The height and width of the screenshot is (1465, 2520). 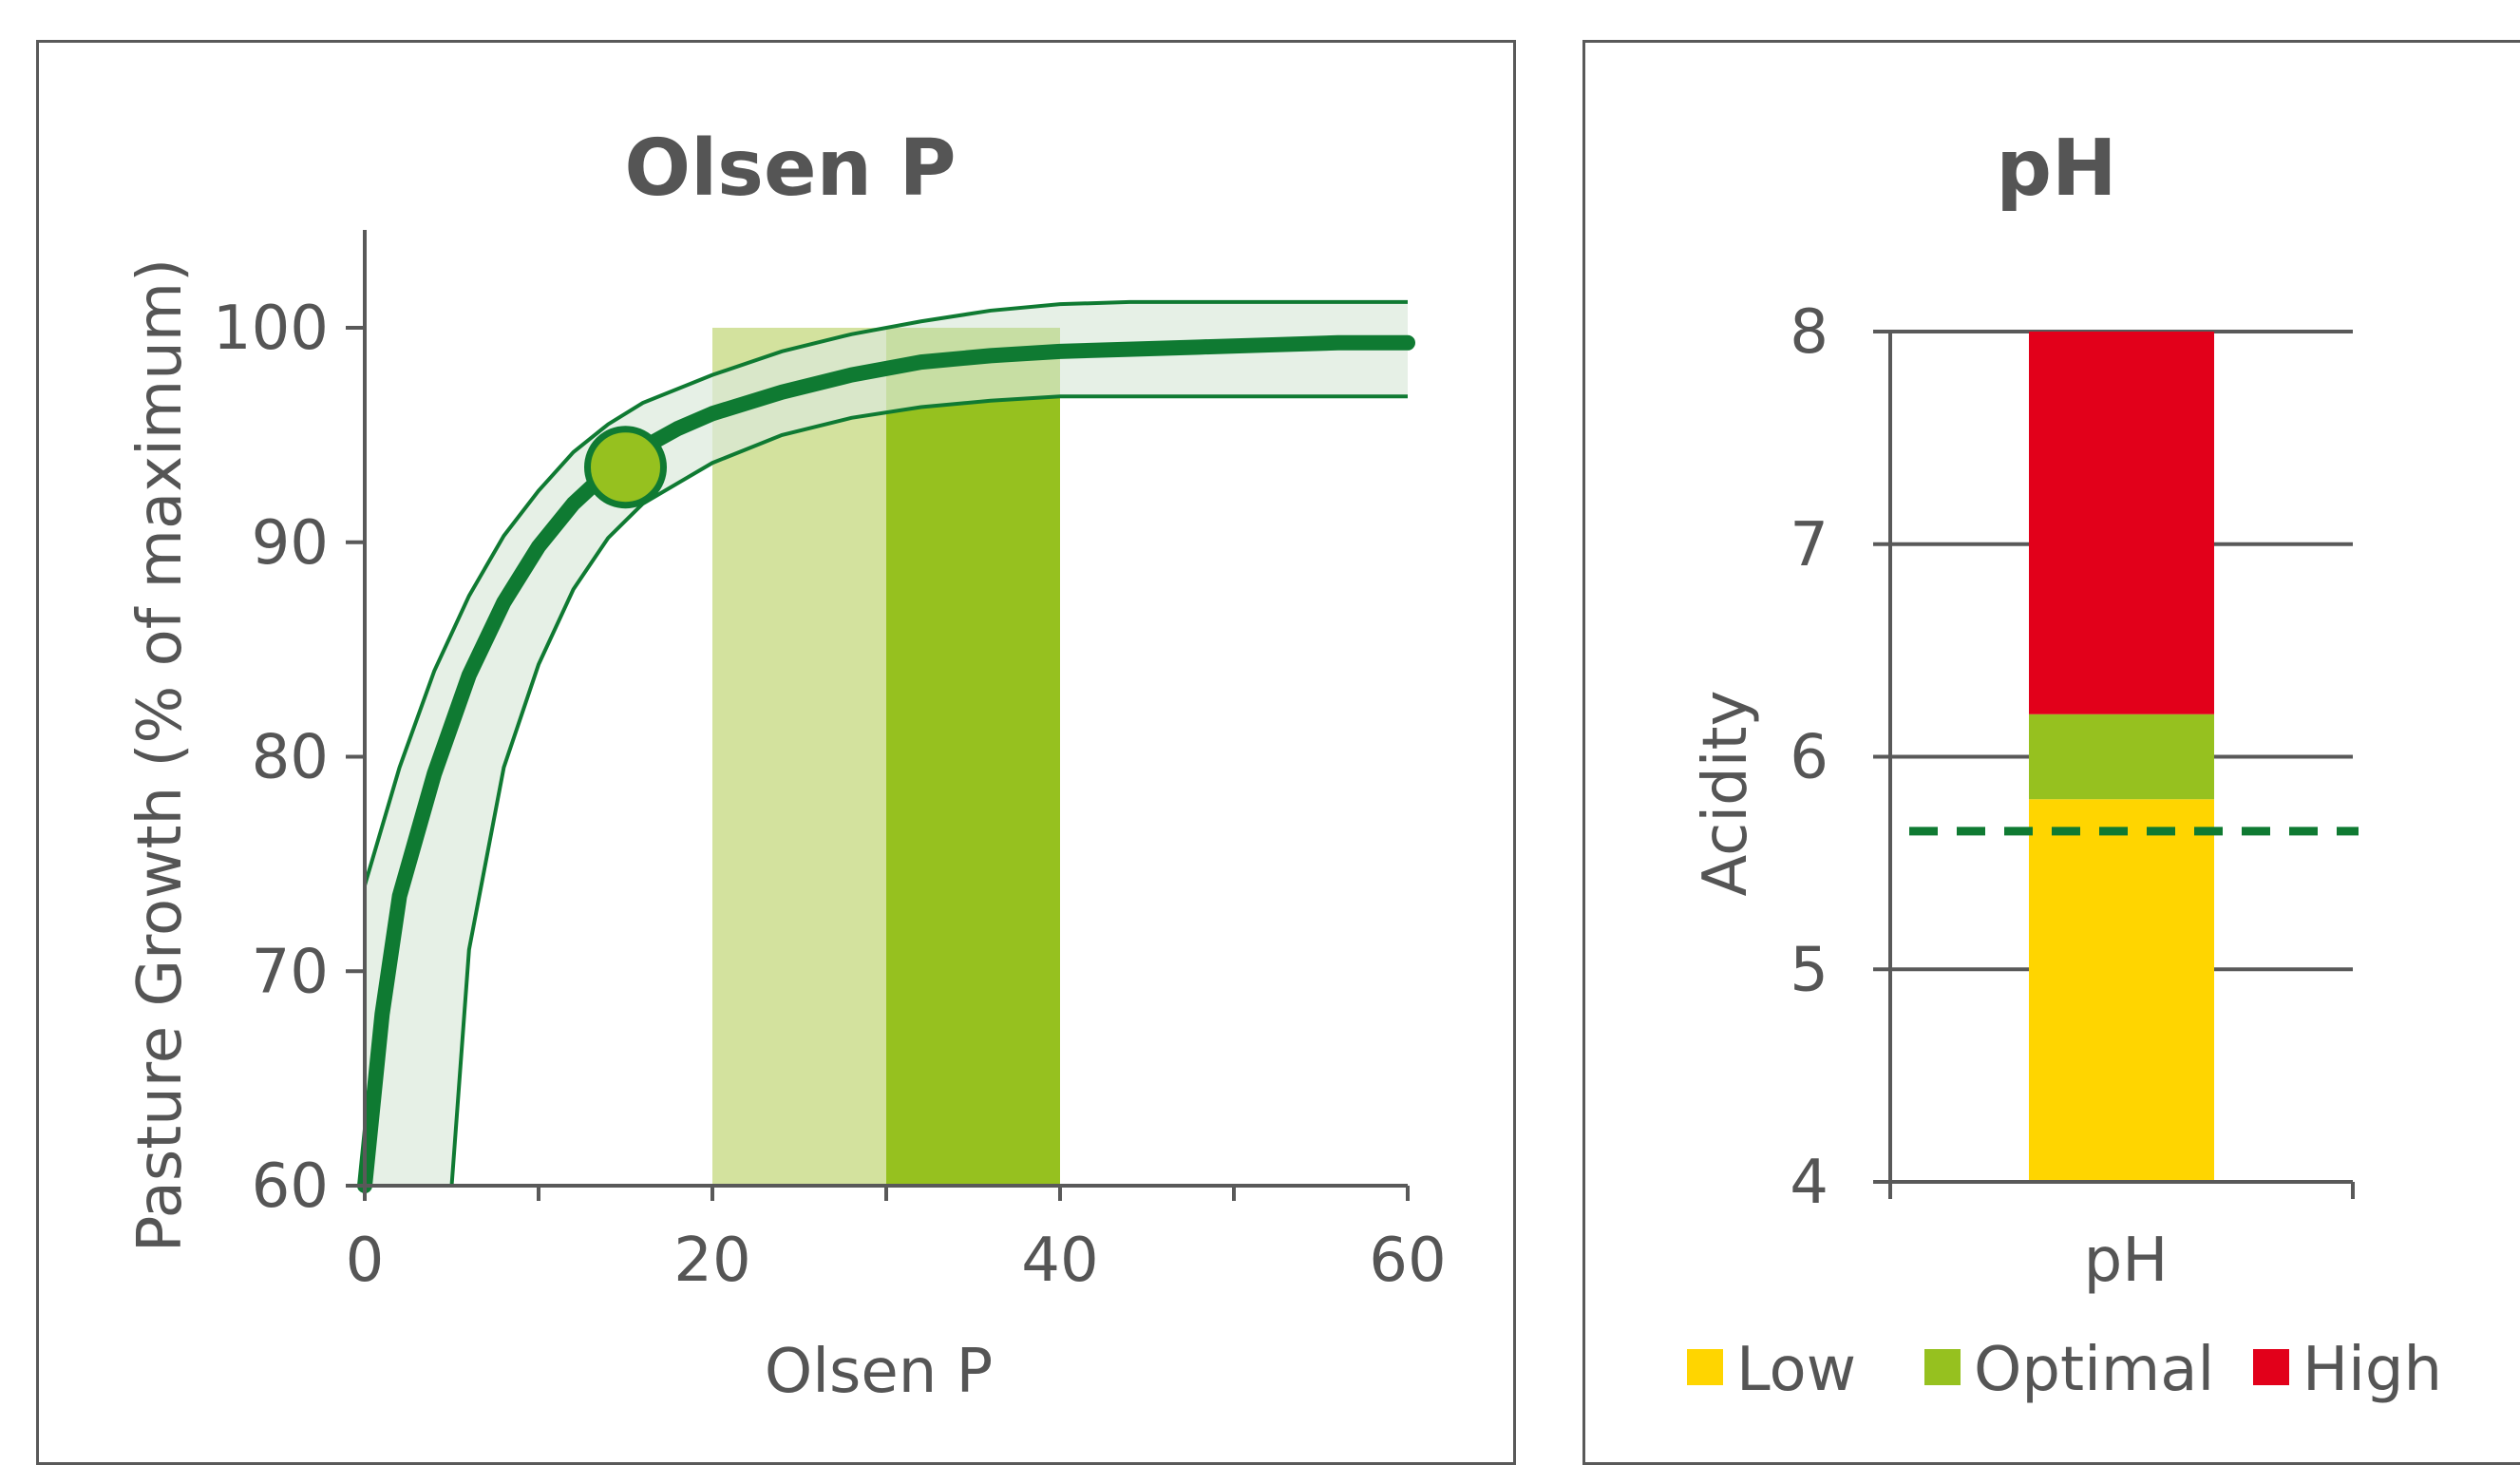 What do you see at coordinates (1809, 970) in the screenshot?
I see `ph-y-tick-label: 5` at bounding box center [1809, 970].